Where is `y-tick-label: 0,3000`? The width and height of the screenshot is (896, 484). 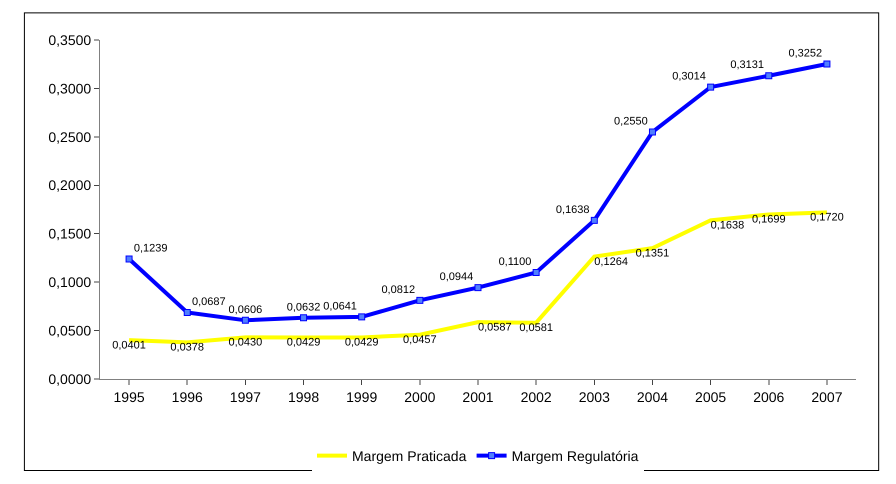 y-tick-label: 0,3000 is located at coordinates (70, 88).